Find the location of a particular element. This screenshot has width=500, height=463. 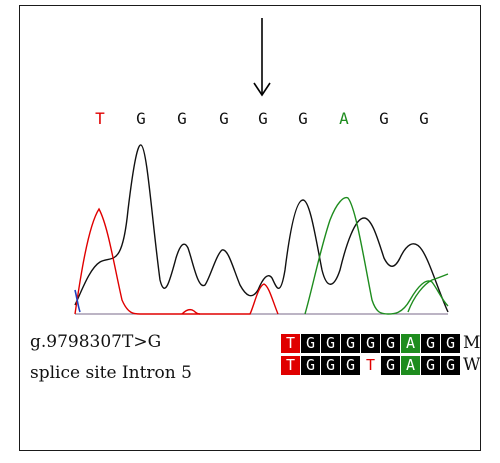

trace-a is located at coordinates (376, 255).